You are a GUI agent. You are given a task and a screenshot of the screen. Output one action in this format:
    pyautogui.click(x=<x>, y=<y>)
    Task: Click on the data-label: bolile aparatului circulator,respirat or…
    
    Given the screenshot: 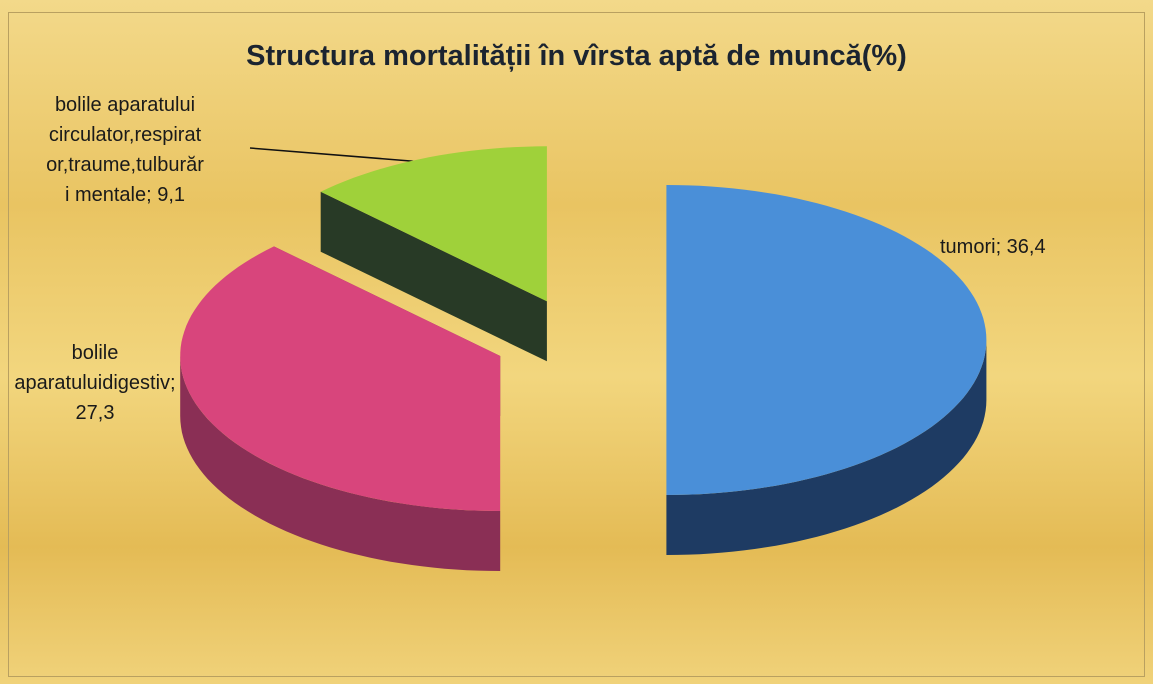 What is the action you would take?
    pyautogui.click(x=125, y=150)
    